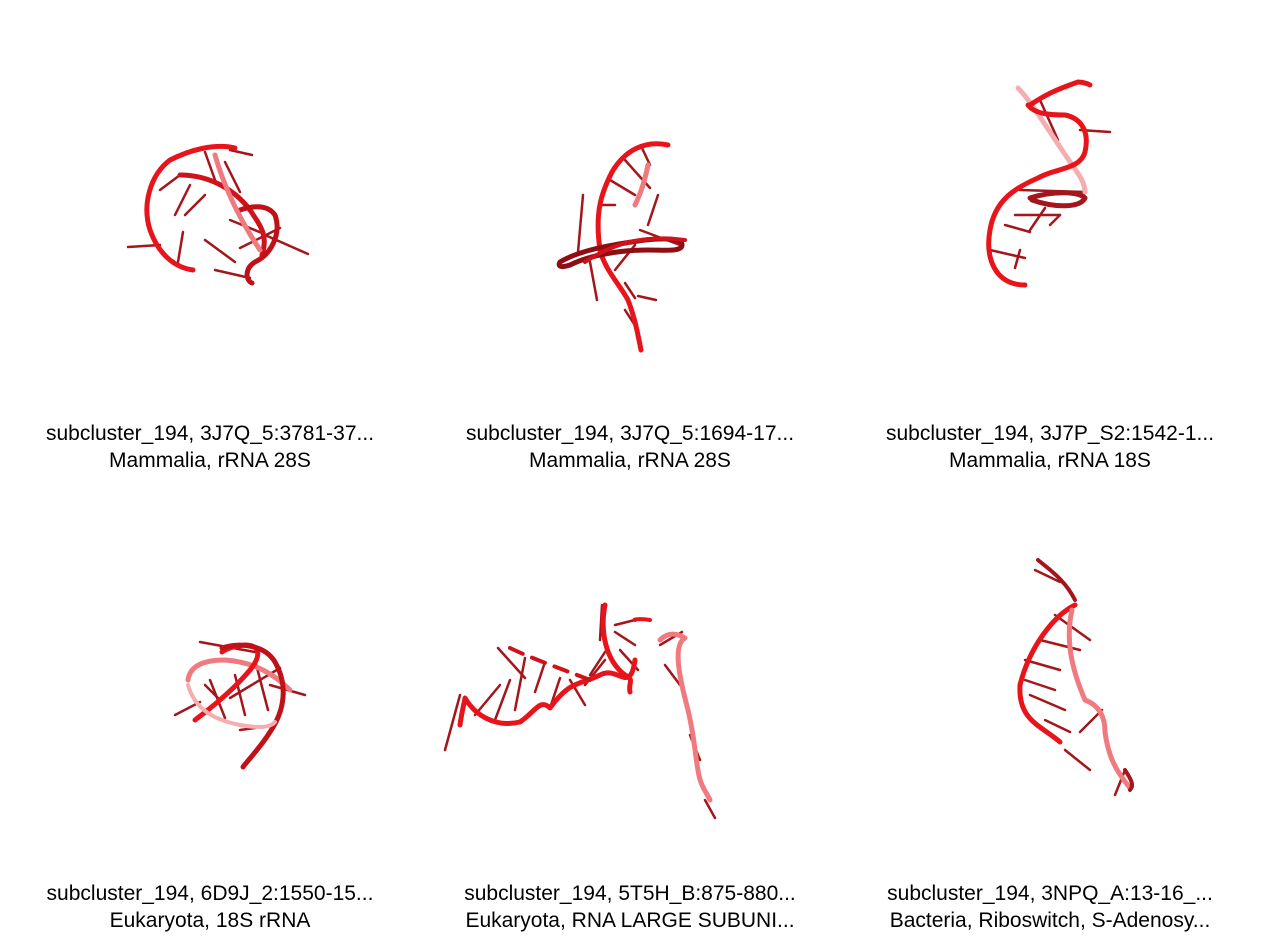  Describe the element at coordinates (210, 920) in the screenshot. I see `structure-subtitle: Eukaryota, 18S rRNA` at that location.